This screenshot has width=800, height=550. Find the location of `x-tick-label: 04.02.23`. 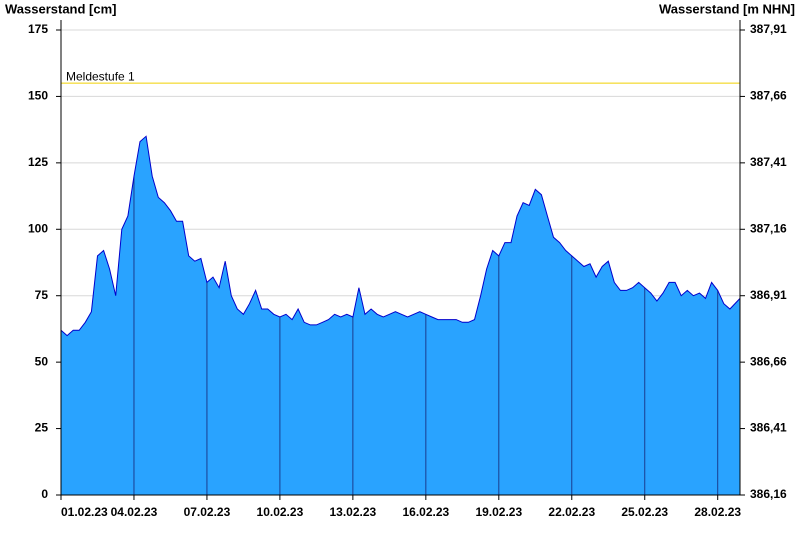

x-tick-label: 04.02.23 is located at coordinates (134, 512).